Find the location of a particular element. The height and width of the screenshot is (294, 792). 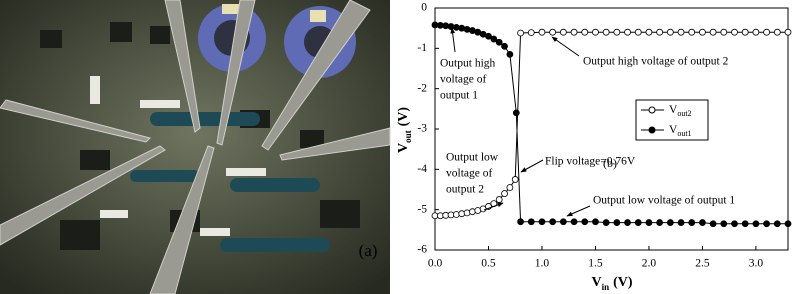

y-axis-label-sub: out is located at coordinates (408, 136).